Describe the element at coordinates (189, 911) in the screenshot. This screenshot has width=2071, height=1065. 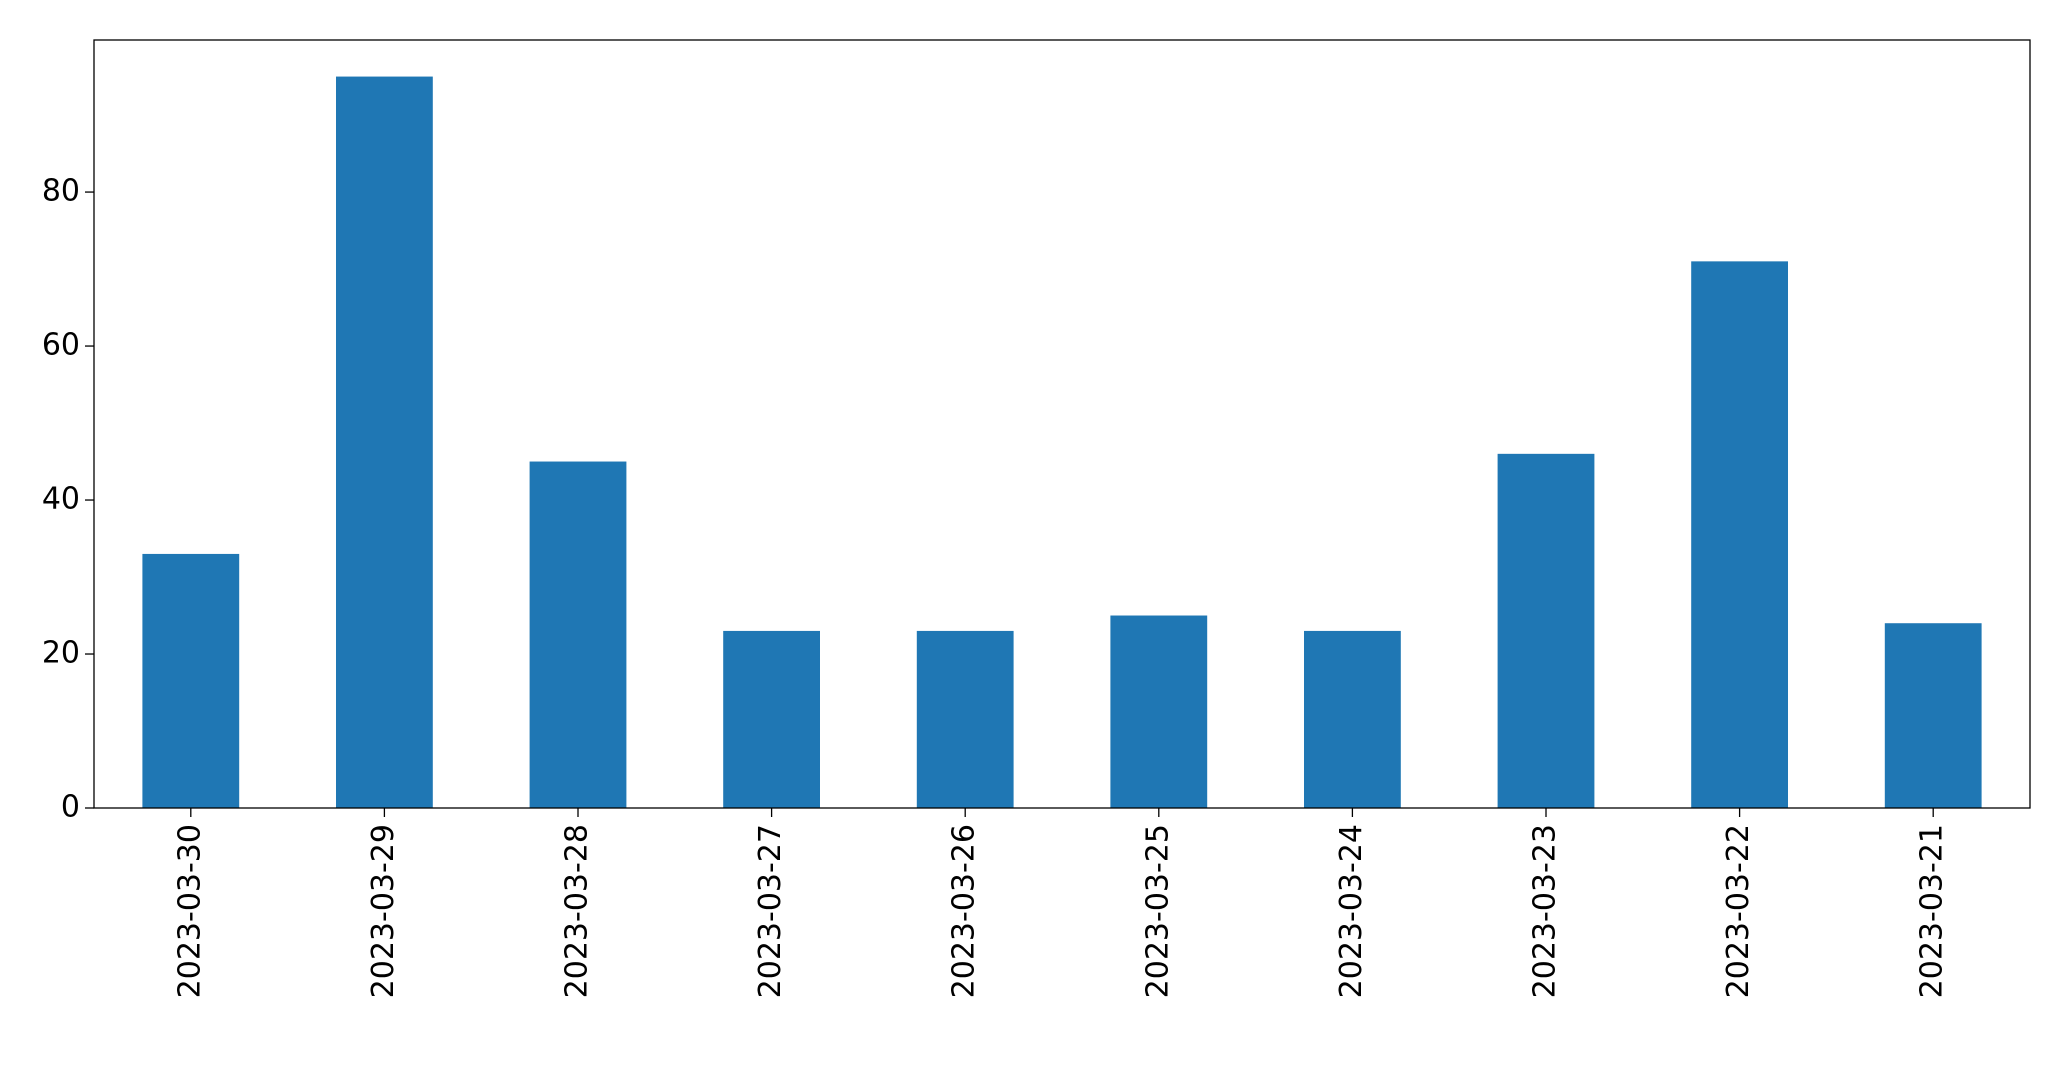
I see `x-tick-label: 2023-03-30` at that location.